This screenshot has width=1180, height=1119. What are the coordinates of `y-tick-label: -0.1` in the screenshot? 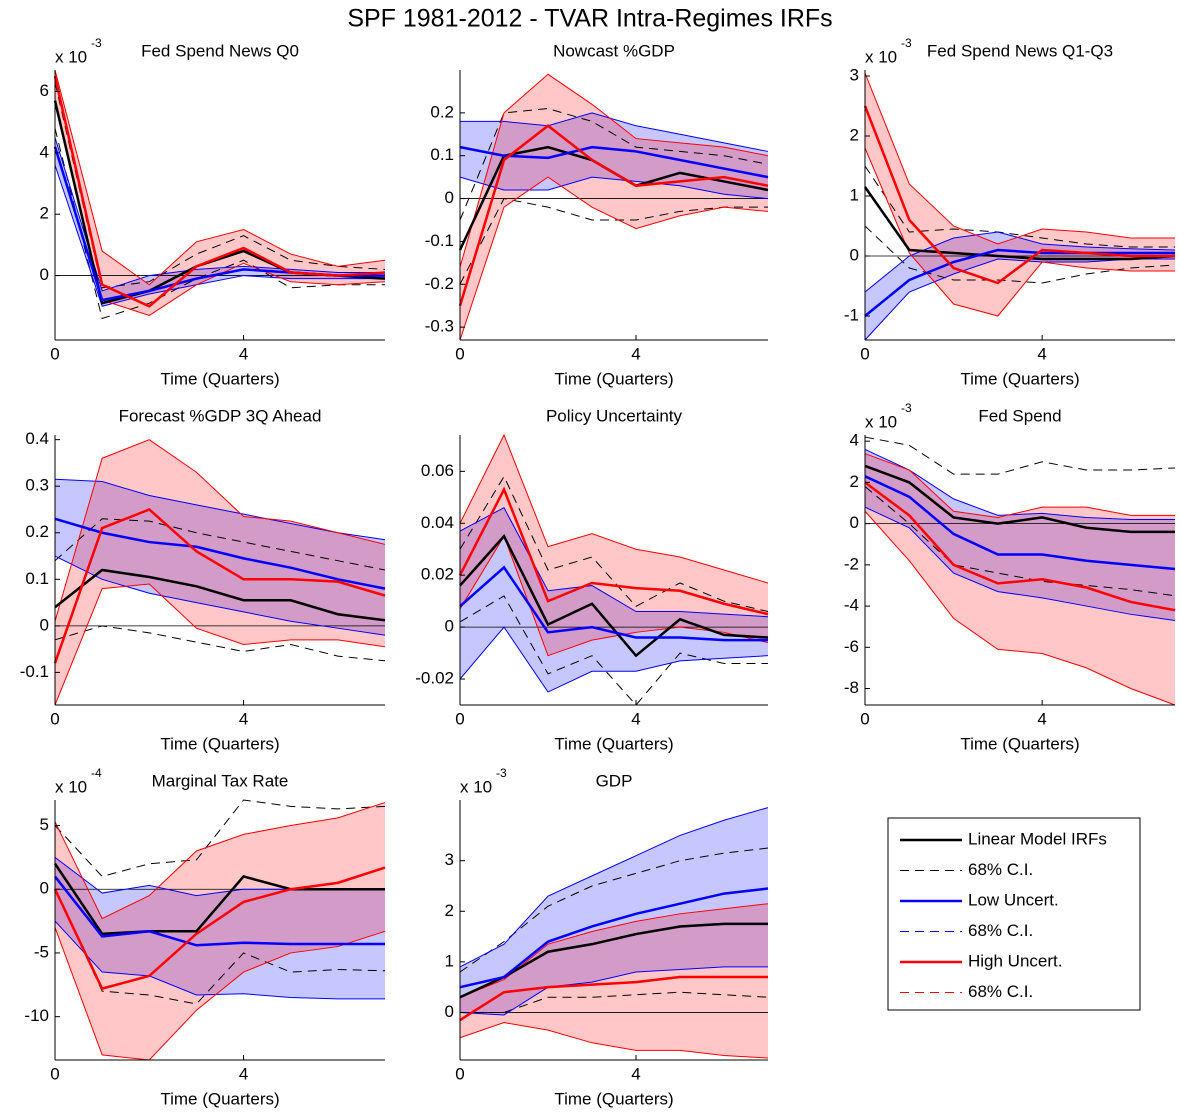 It's located at (34, 671).